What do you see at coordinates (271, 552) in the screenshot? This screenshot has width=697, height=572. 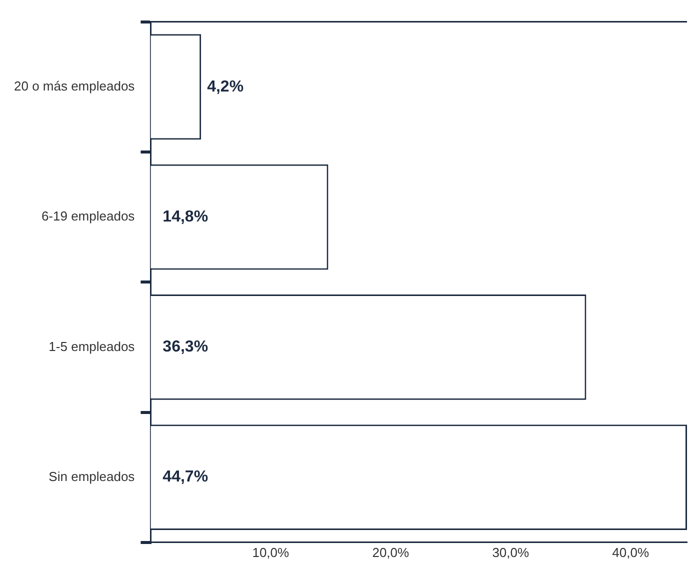 I see `x-tick-label: 10,0%` at bounding box center [271, 552].